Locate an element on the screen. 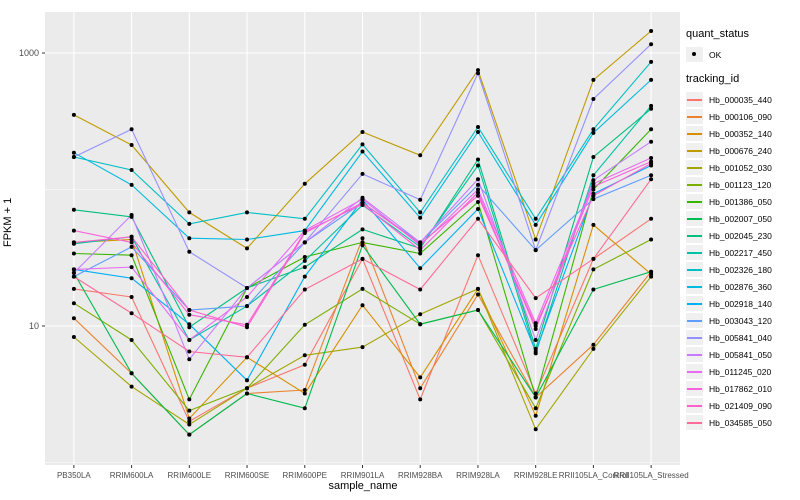 The width and height of the screenshot is (800, 500). x-tick-label: RRIM600PE is located at coordinates (305, 475).